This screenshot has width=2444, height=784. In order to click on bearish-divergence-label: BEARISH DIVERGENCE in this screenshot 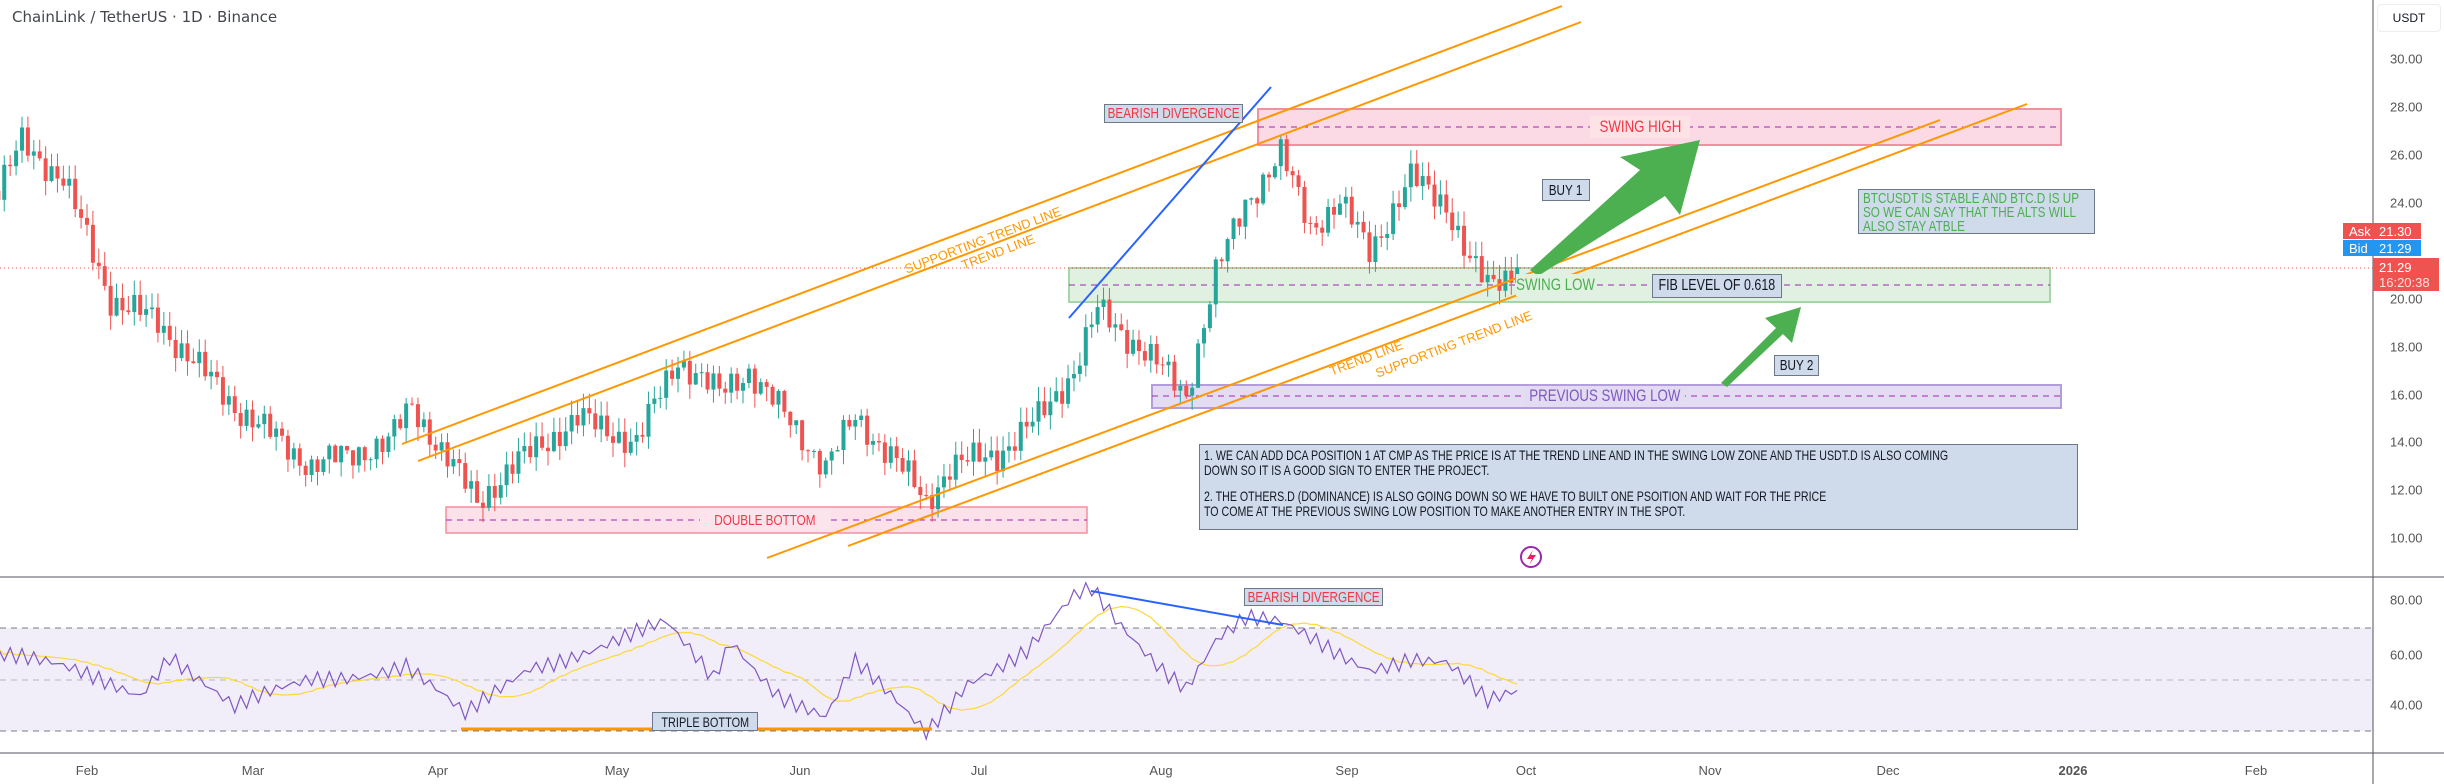, I will do `click(1173, 113)`.